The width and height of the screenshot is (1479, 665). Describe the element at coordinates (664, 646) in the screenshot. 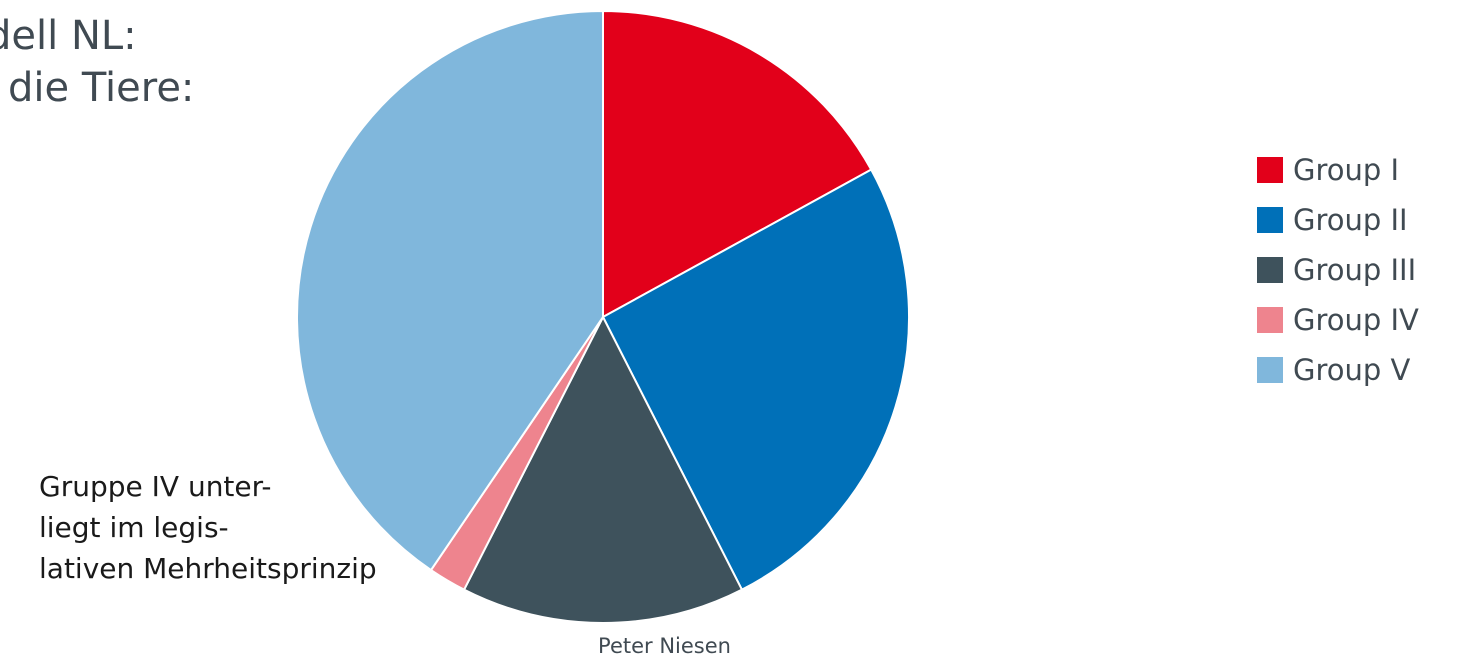

I see `footer-author: Peter Niesen` at that location.